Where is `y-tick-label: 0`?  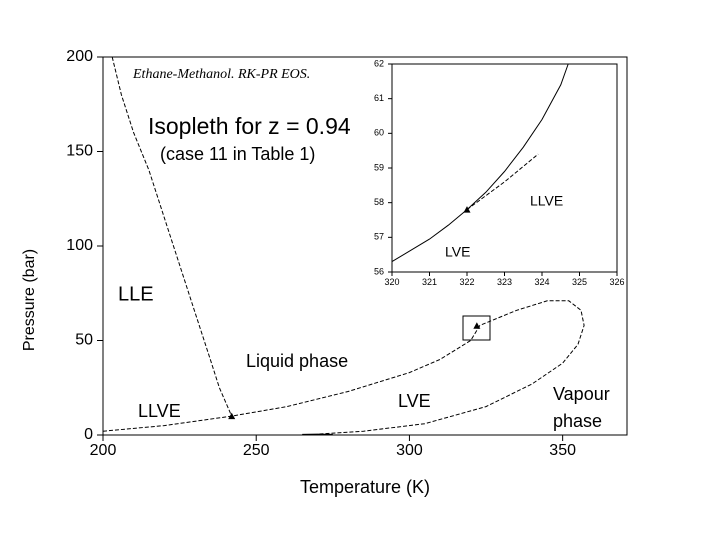 y-tick-label: 0 is located at coordinates (88, 434).